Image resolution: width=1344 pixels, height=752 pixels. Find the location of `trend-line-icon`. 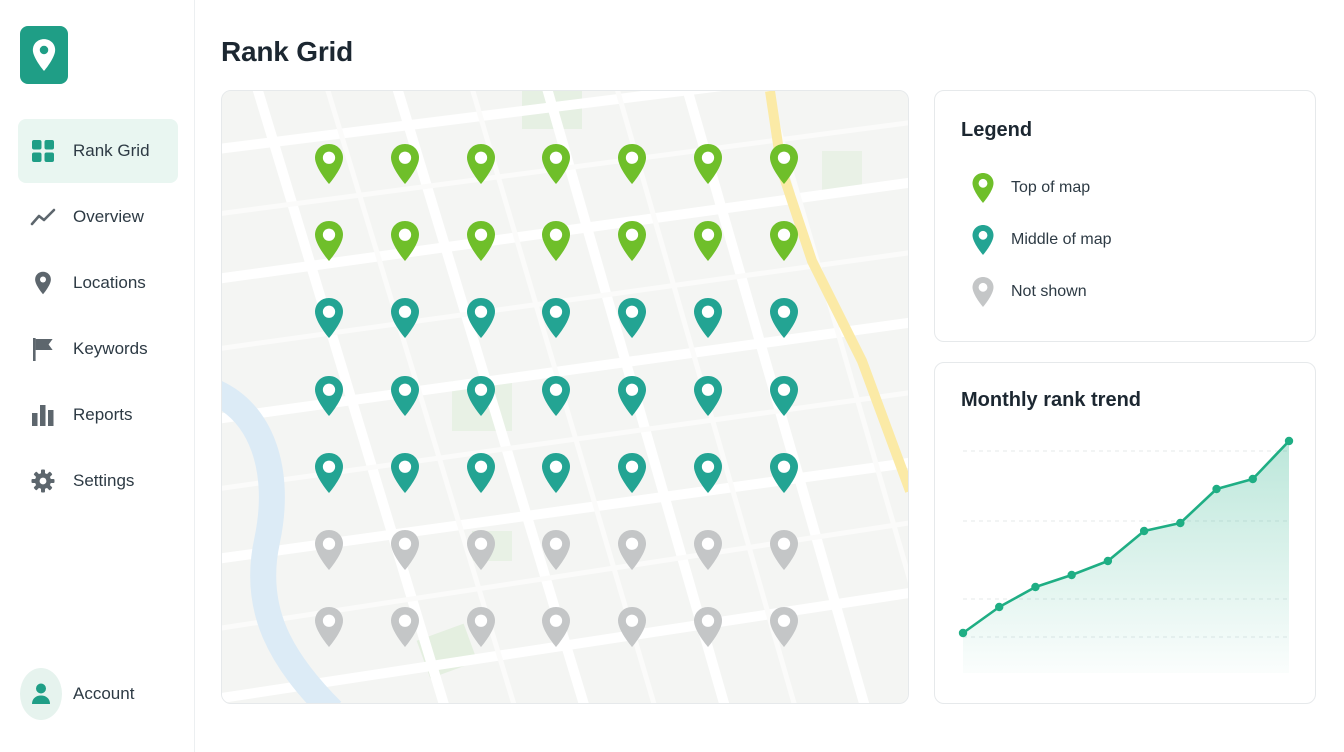

trend-line-icon is located at coordinates (43, 217).